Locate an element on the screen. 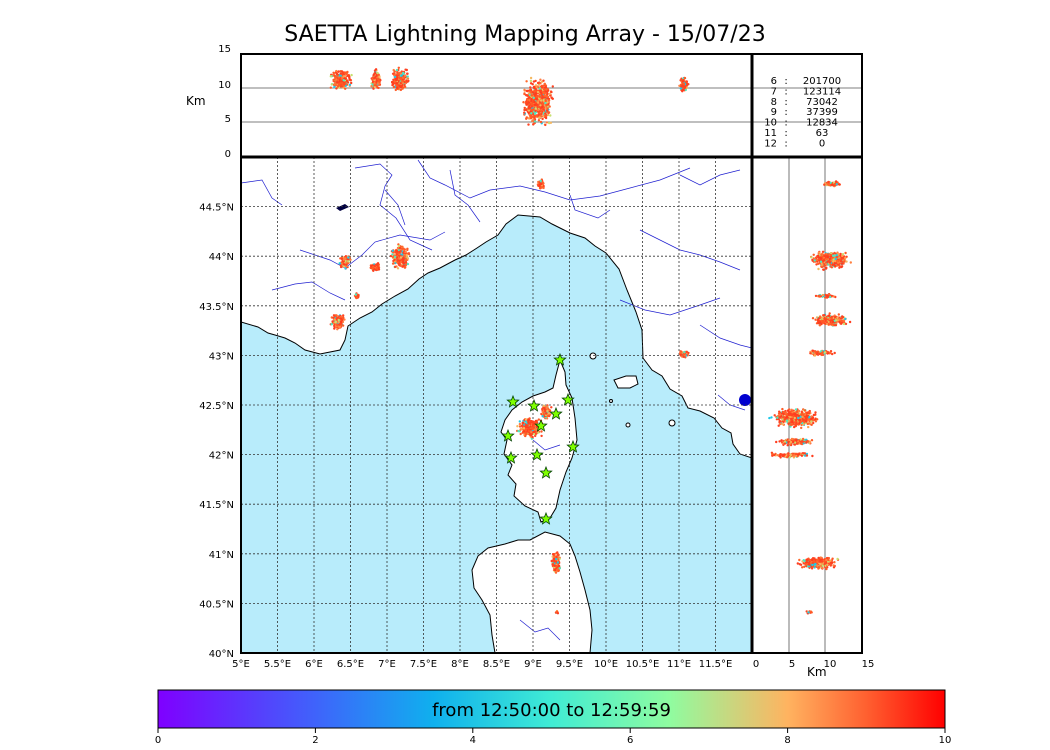 The width and height of the screenshot is (1050, 750). longitude-tick: 10°E is located at coordinates (606, 664).